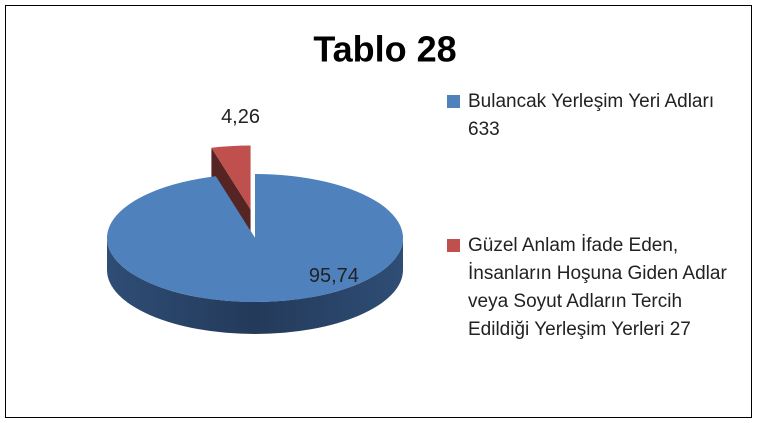  What do you see at coordinates (334, 276) in the screenshot?
I see `data-label: 95,74` at bounding box center [334, 276].